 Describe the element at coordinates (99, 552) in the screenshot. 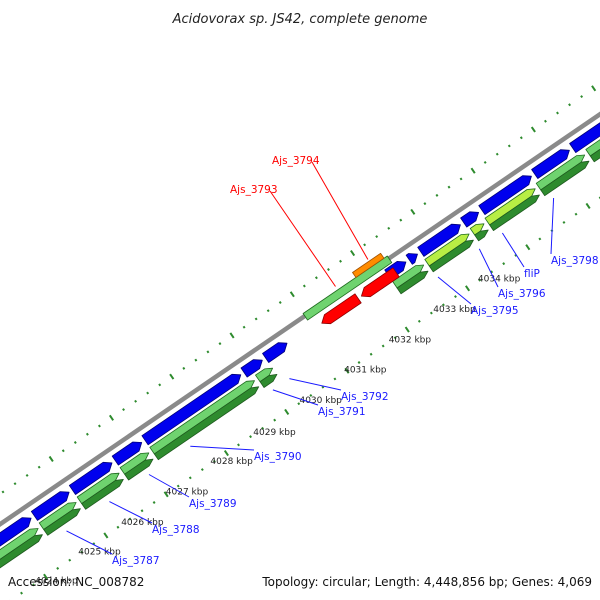

I see `scale-label: 4025 kbp` at that location.